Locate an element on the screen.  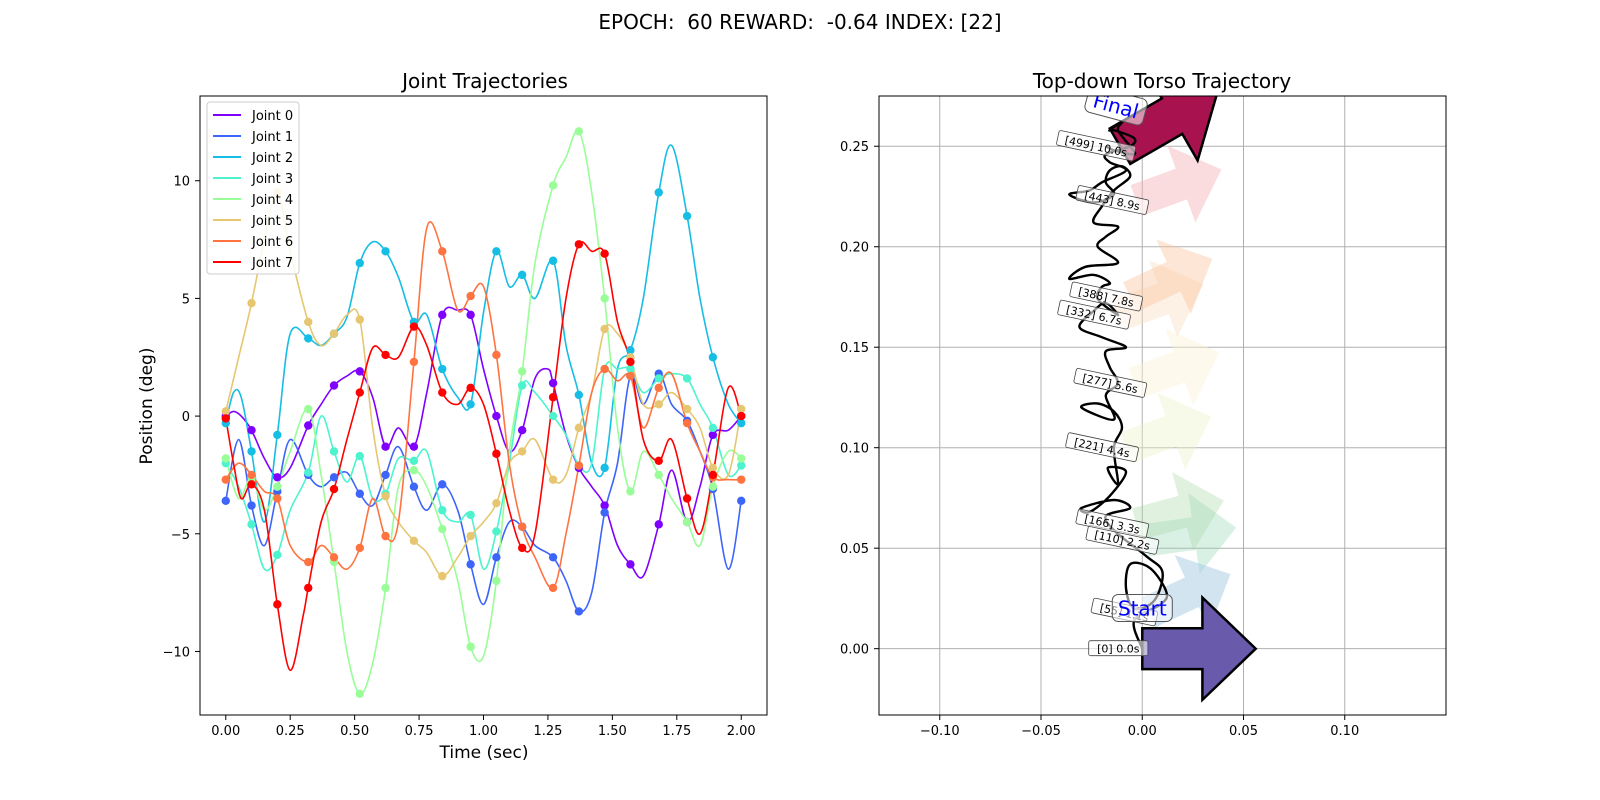
torso-annotation-text: Final is located at coordinates (1116, 105).